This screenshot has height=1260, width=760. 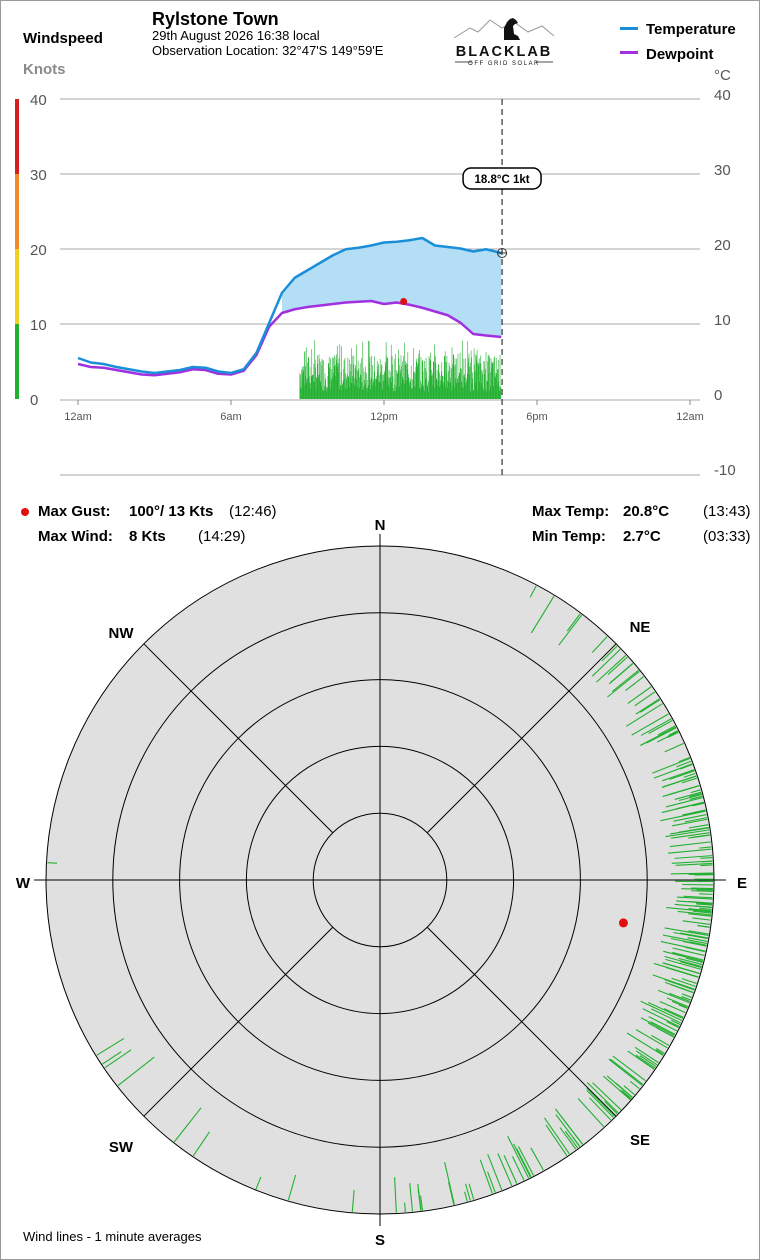 I want to click on footnote: Wind lines - 1 minute averages, so click(x=112, y=1236).